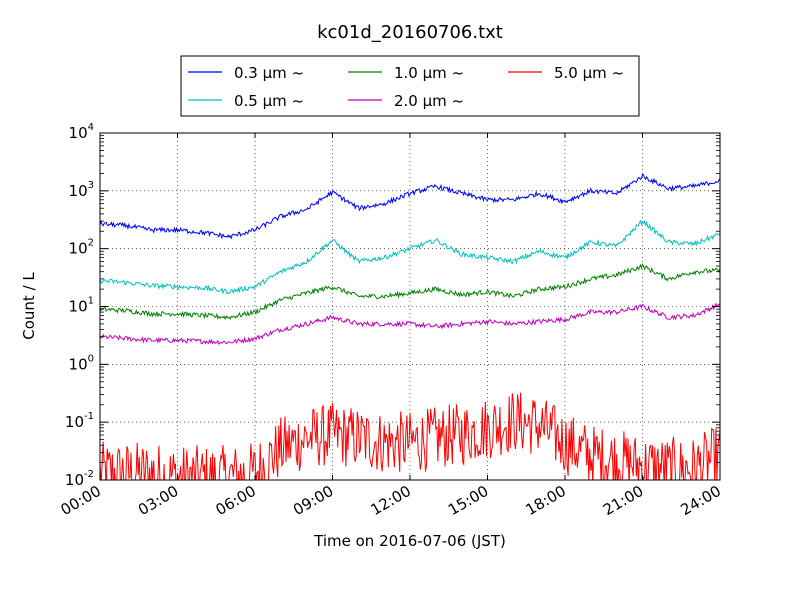  What do you see at coordinates (409, 541) in the screenshot?
I see `x-axis-label: Time on 2016-07-06 (JST)` at bounding box center [409, 541].